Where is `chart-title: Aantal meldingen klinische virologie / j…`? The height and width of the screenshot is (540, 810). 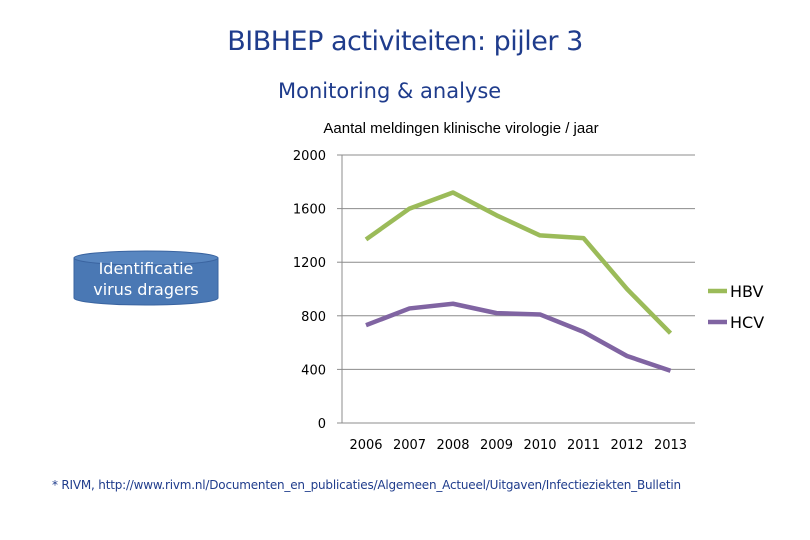 chart-title: Aantal meldingen klinische virologie / j… is located at coordinates (460, 128).